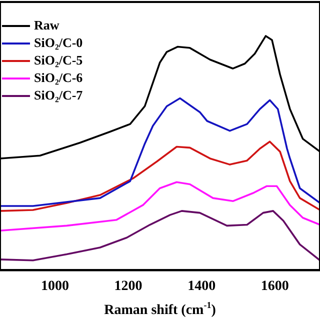  Describe the element at coordinates (59, 60) in the screenshot. I see `legend-label: SiO₂/C-5` at that location.